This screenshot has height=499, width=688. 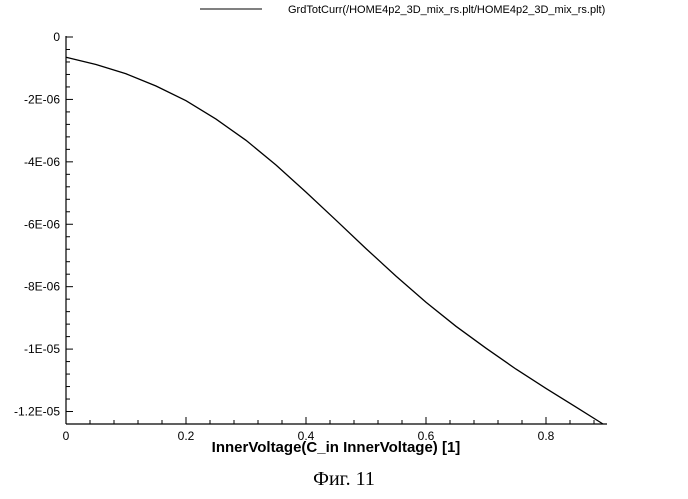 I want to click on y-tick-label: -1.2E-05, so click(x=37, y=412).